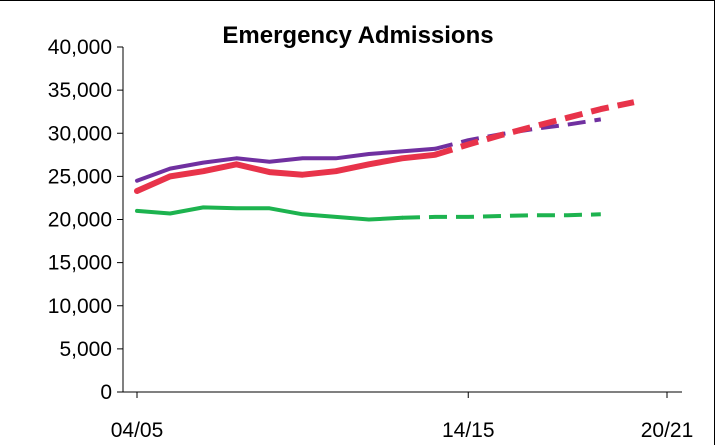  Describe the element at coordinates (667, 430) in the screenshot. I see `x-tick-label: 20/21` at that location.